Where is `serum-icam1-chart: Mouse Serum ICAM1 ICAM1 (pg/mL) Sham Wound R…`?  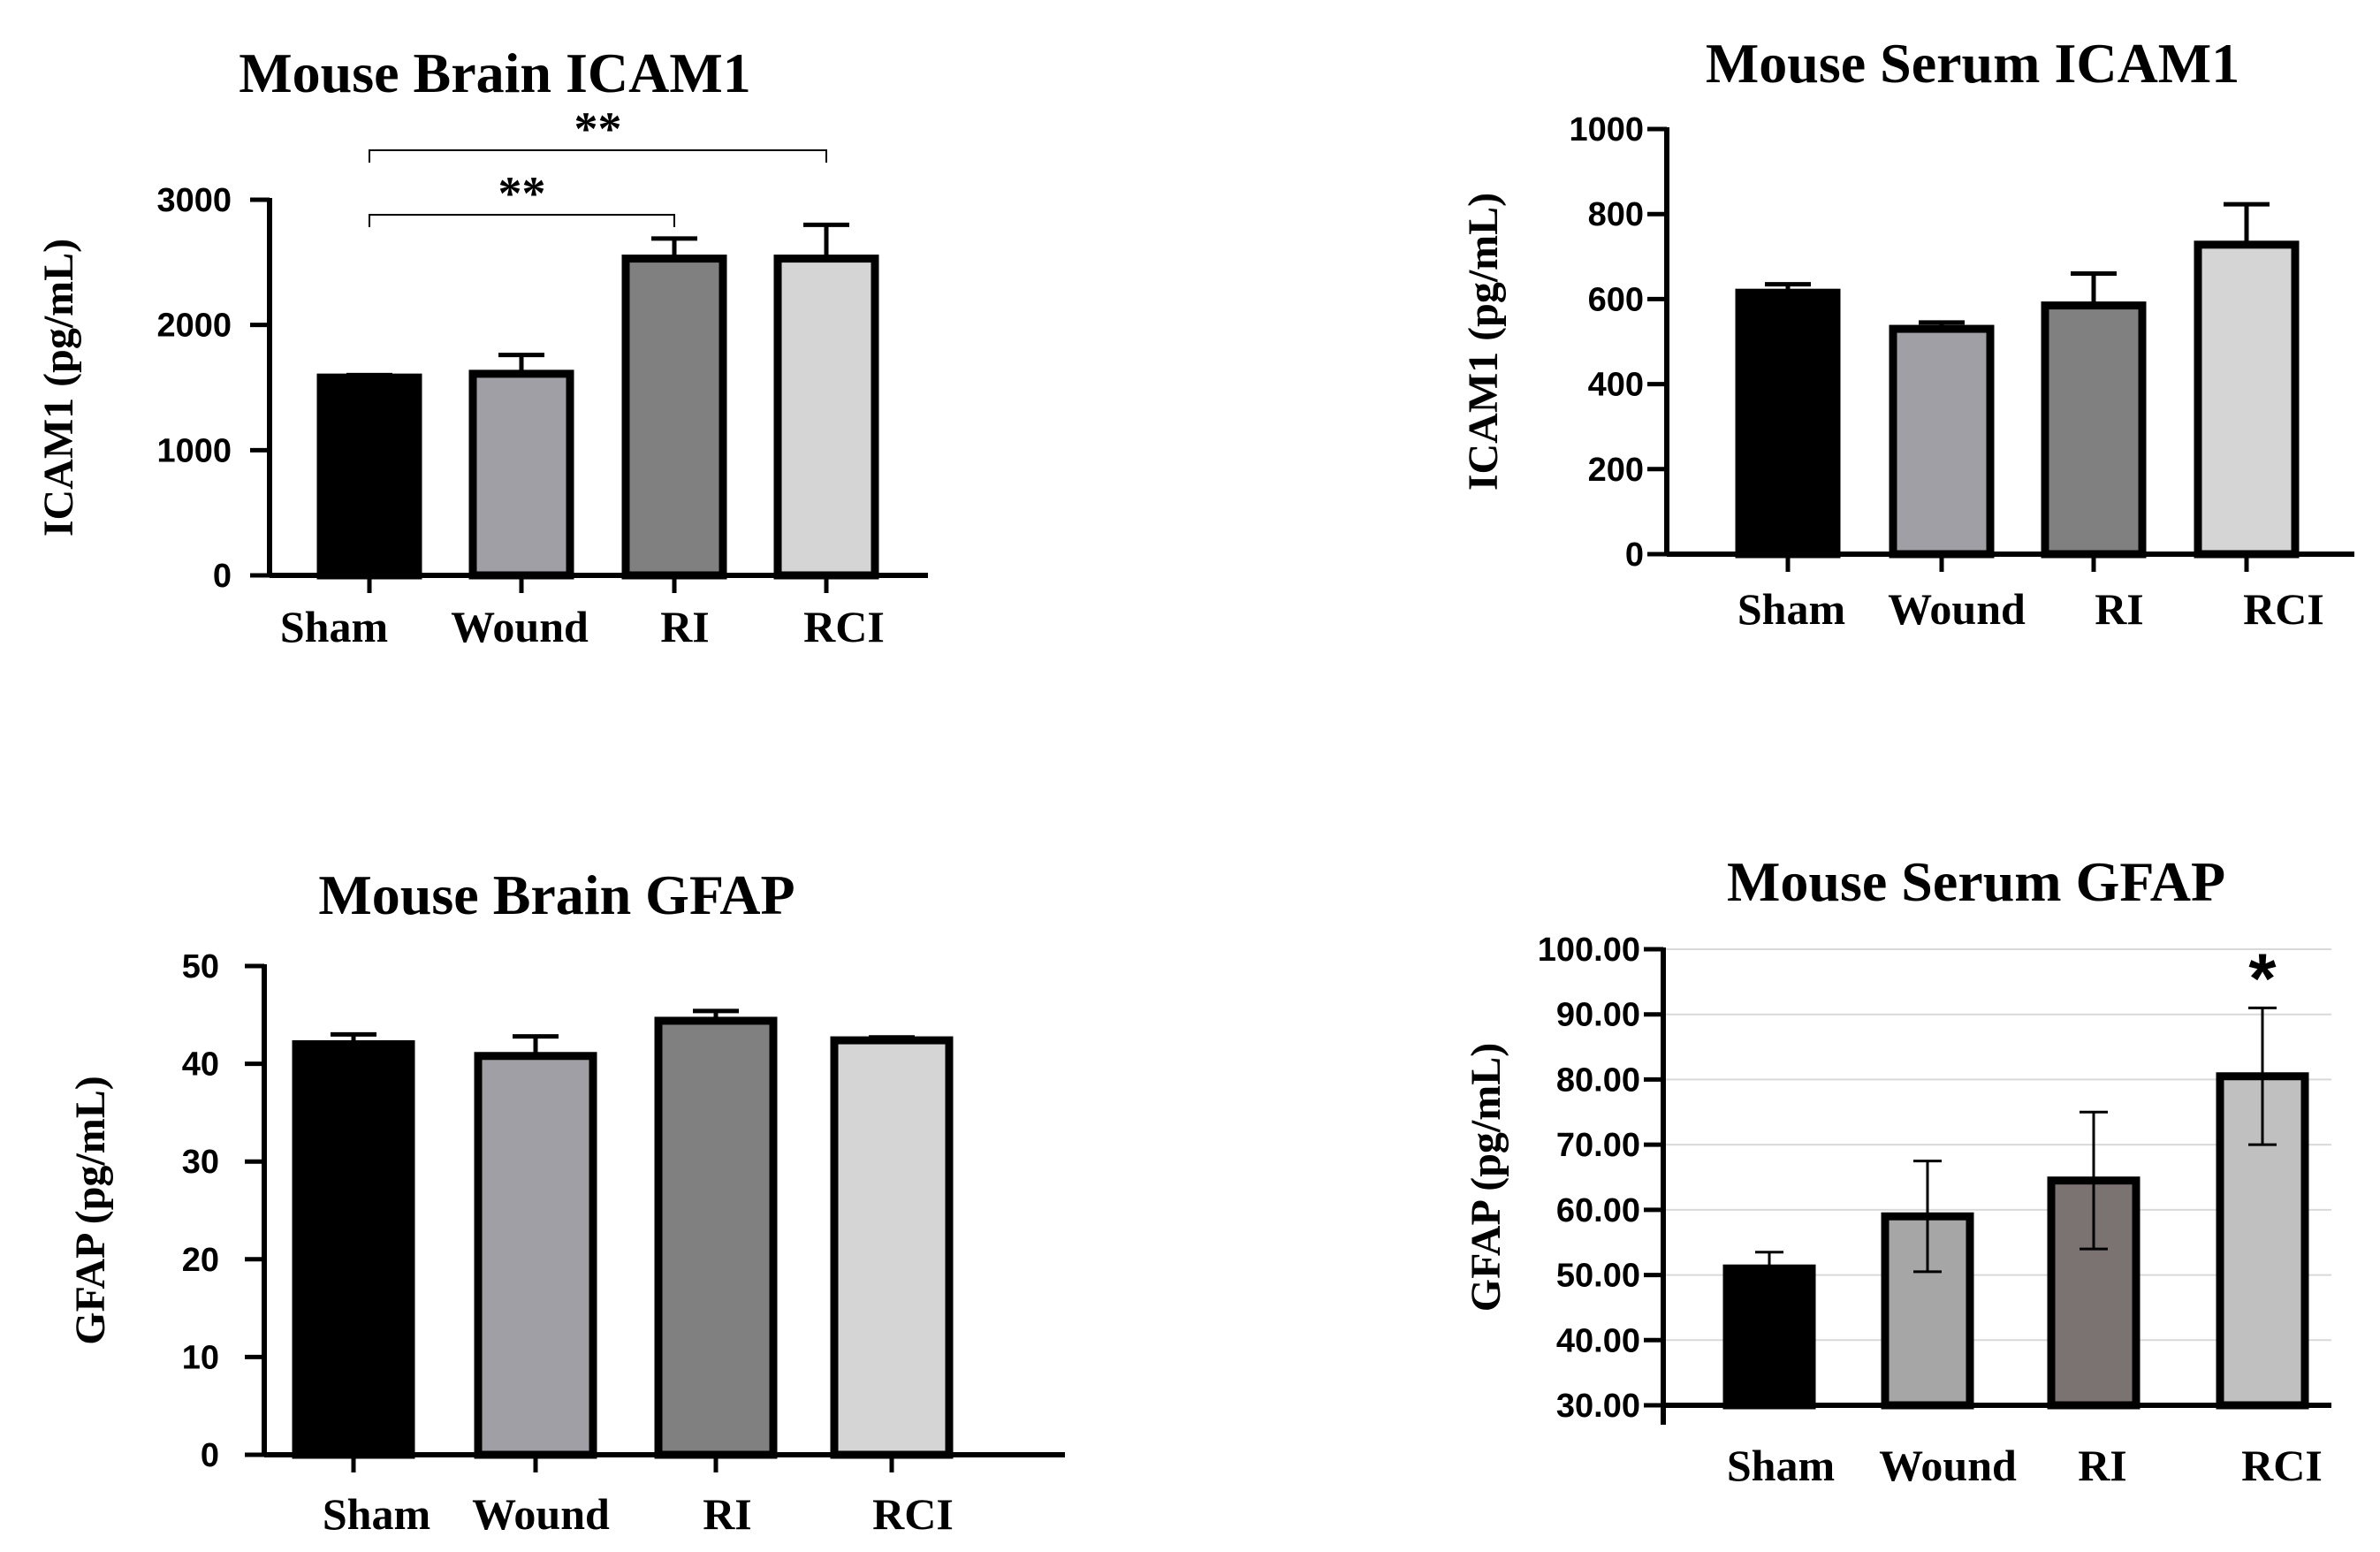
serum-icam1-chart: Mouse Serum ICAM1 ICAM1 (pg/mL) Sham Wound R… is located at coordinates (1907, 333).